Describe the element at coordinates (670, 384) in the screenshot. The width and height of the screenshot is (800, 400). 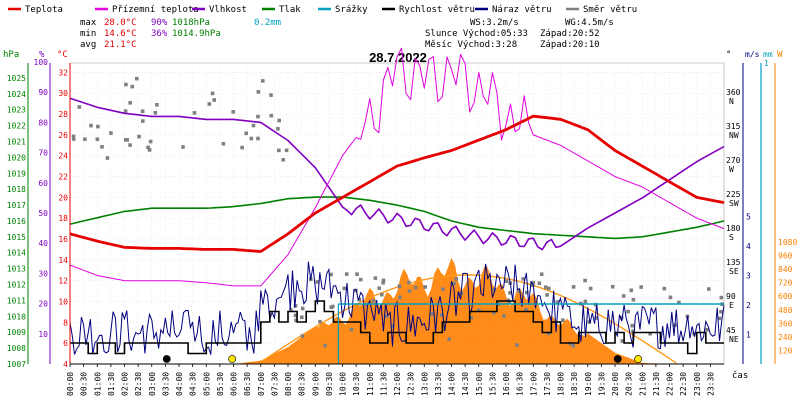
I see `x-tick-label: 22:00` at that location.